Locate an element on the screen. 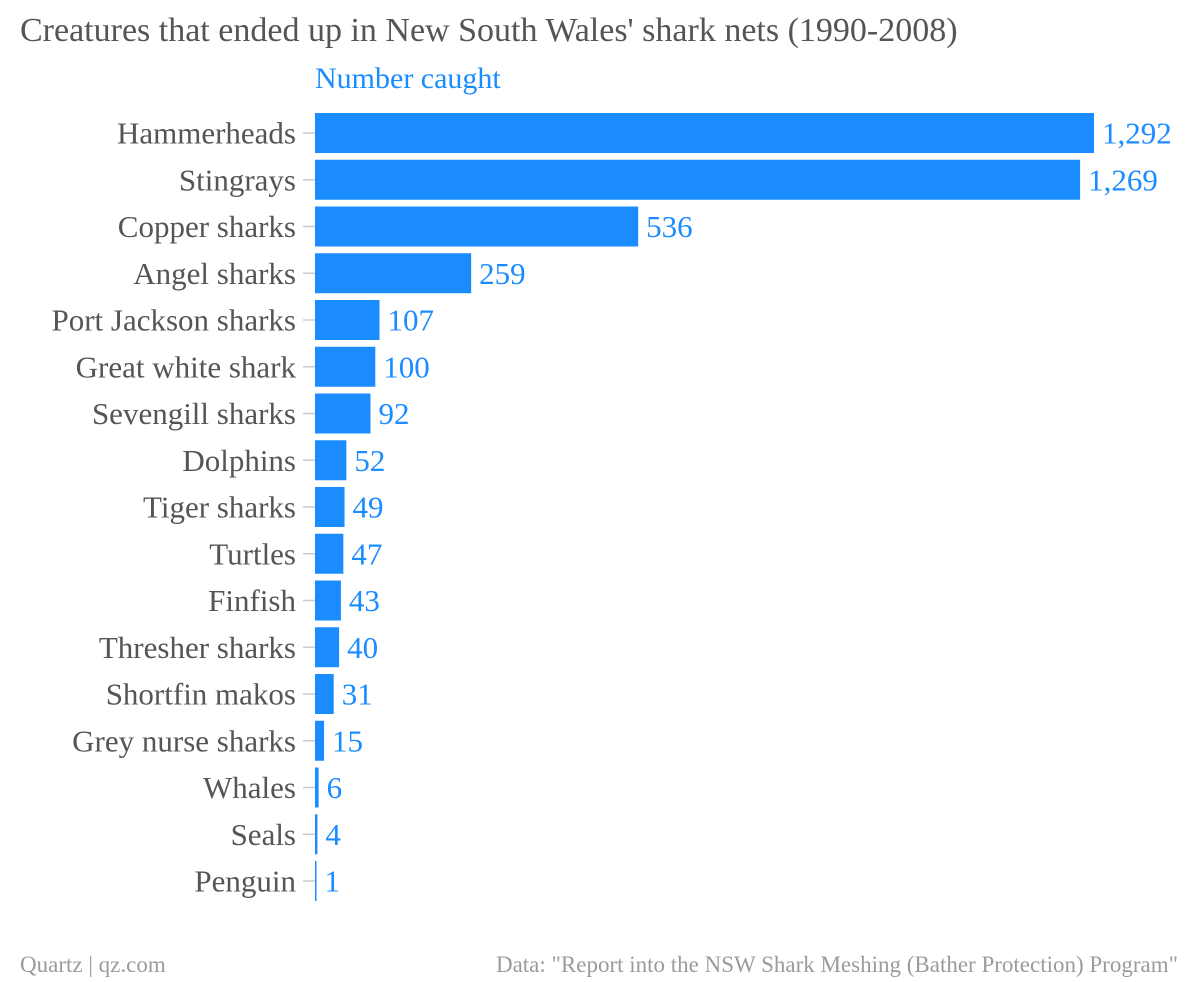  category-label: Hammerheads is located at coordinates (206, 133).